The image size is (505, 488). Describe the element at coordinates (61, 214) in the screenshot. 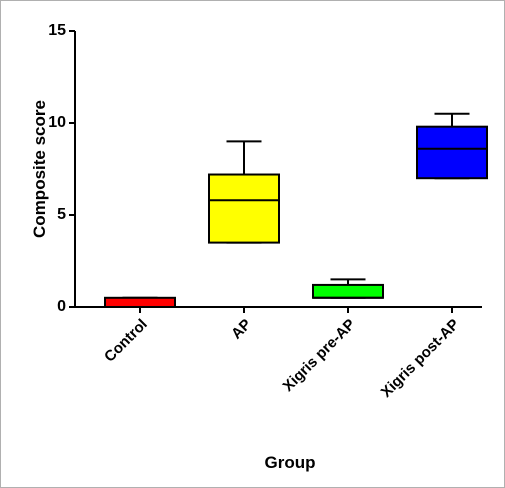

I see `y-tick-label: 5` at that location.